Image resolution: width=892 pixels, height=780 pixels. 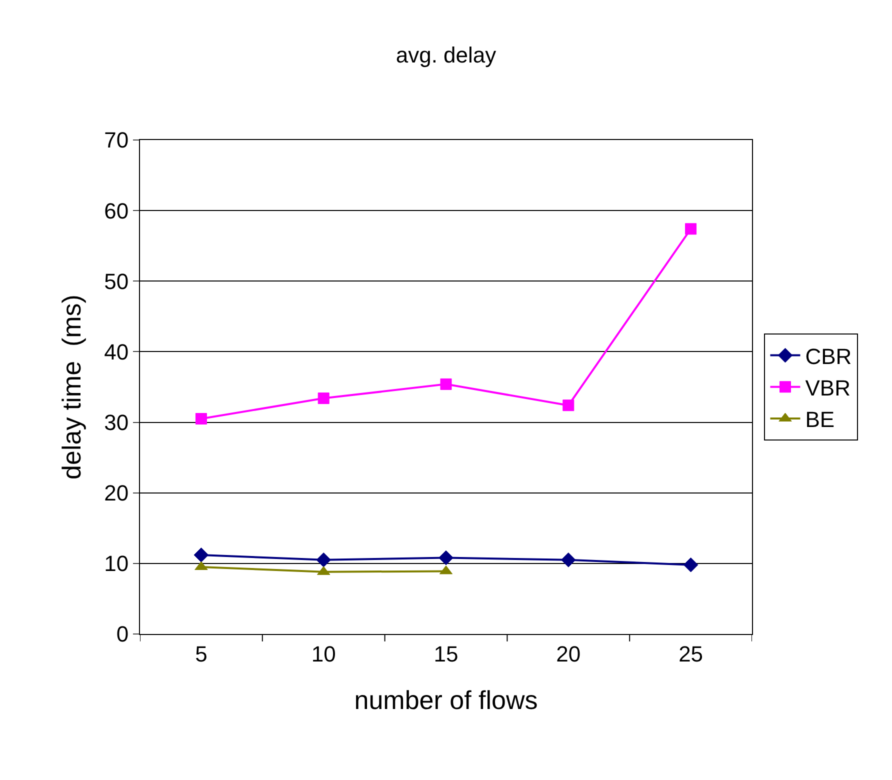 What do you see at coordinates (568, 653) in the screenshot?
I see `x-tick-label: 20` at bounding box center [568, 653].